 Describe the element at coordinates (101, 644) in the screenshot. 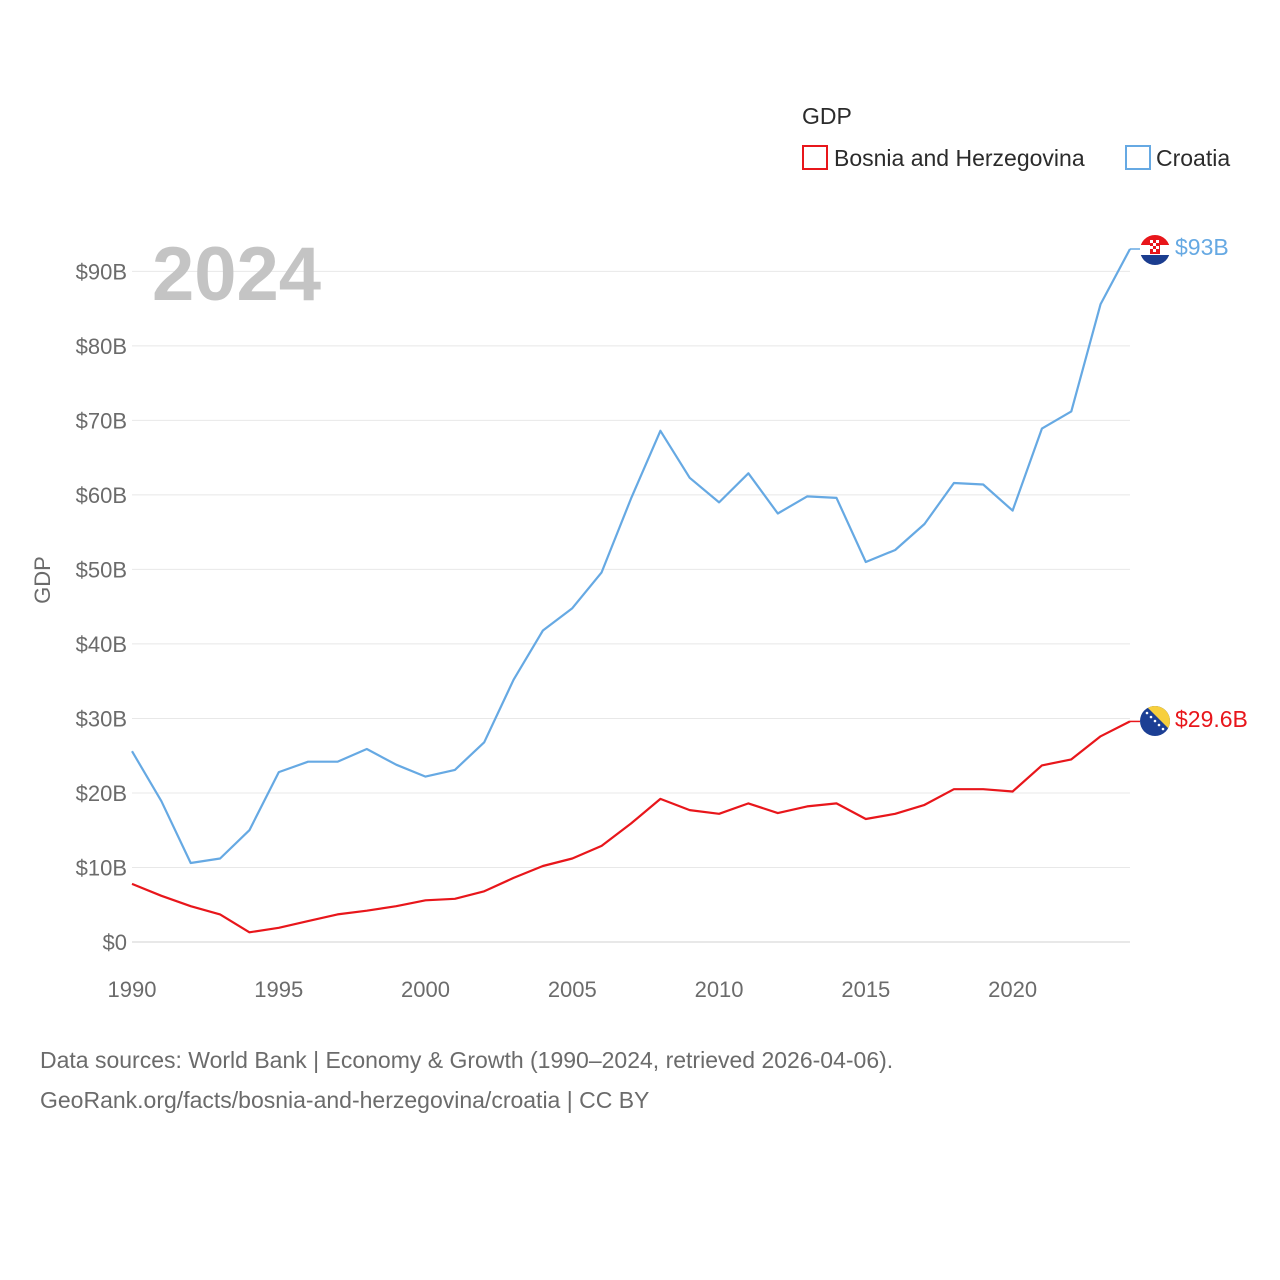

I see `y-tick-label: $40B` at that location.